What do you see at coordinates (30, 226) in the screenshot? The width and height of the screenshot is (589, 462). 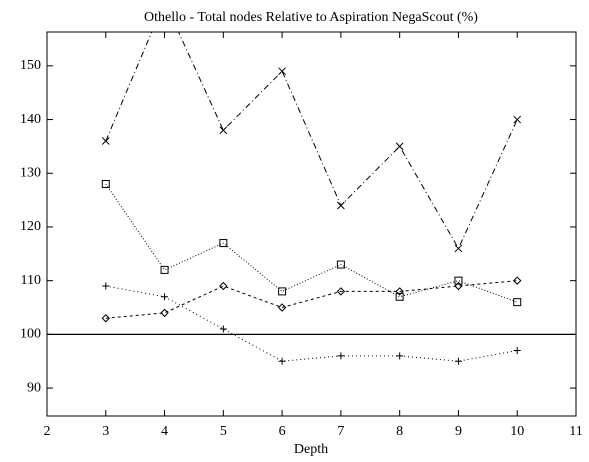 I see `y-tick-label: 120` at bounding box center [30, 226].